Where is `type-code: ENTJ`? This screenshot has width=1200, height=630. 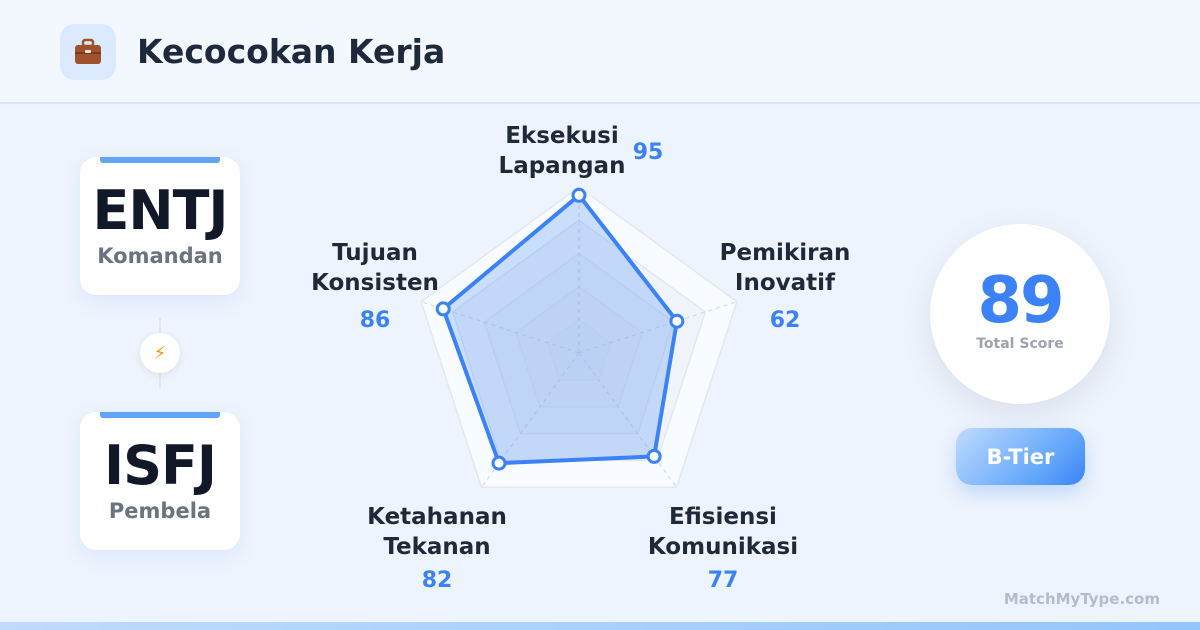
type-code: ENTJ is located at coordinates (160, 210).